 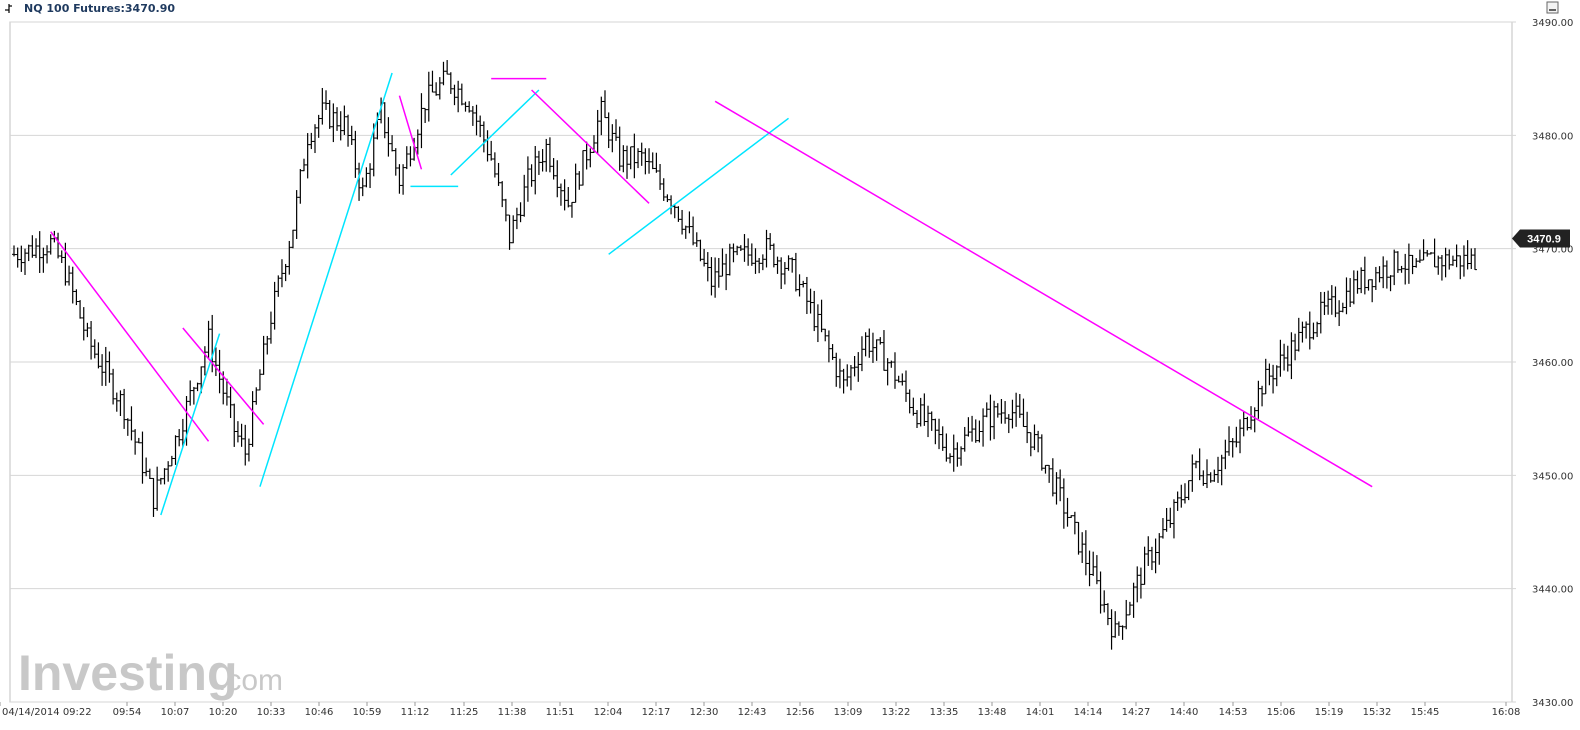 What do you see at coordinates (1552, 7) in the screenshot?
I see `minimize-icon` at bounding box center [1552, 7].